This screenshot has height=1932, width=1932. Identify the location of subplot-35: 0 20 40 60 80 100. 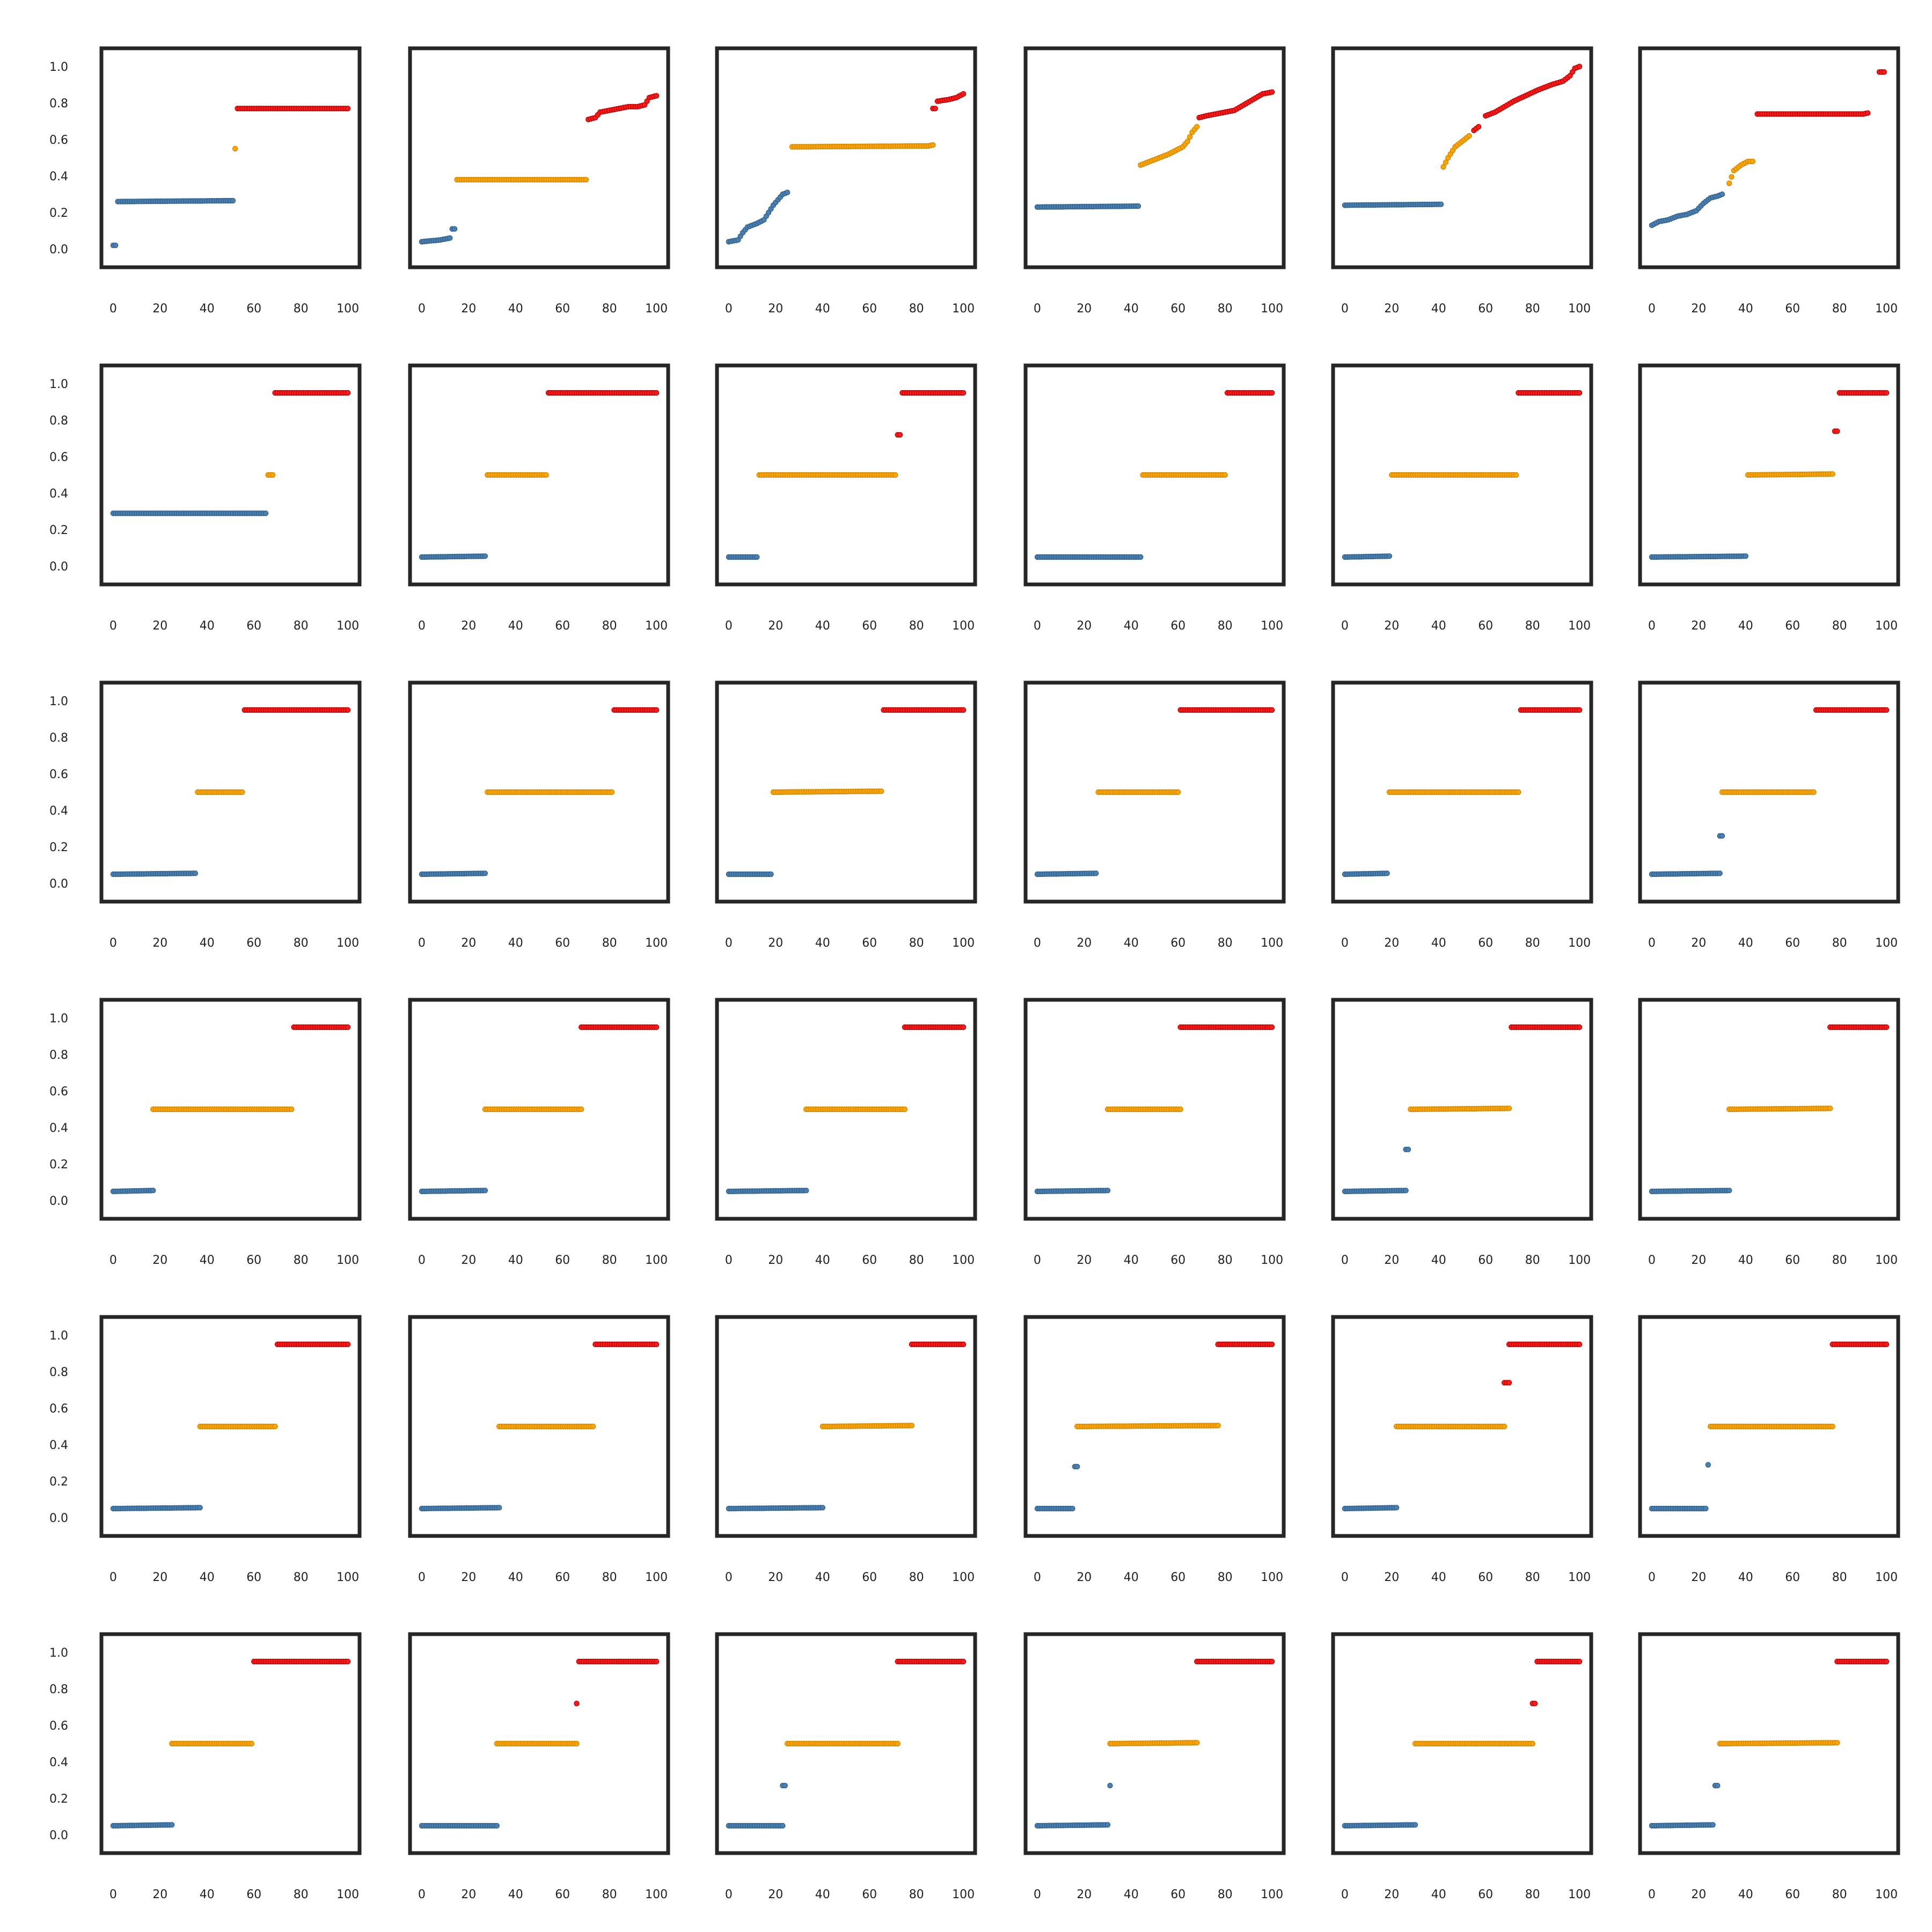
(1462, 1766).